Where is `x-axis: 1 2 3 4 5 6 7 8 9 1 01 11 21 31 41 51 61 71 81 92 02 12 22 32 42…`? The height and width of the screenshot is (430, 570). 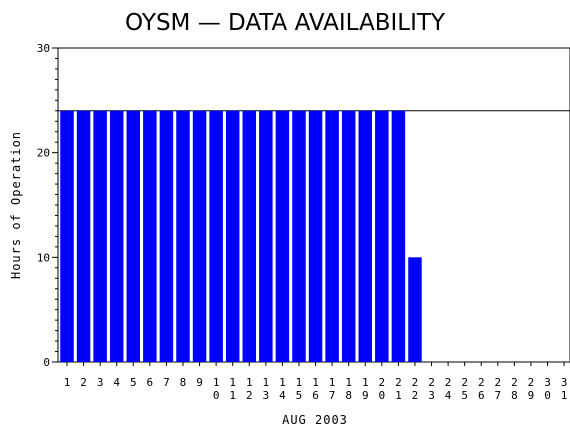
x-axis: 1 2 3 4 5 6 7 8 9 1 01 11 21 31 41 51 61 71 81 92 02 12 22 32 42… is located at coordinates (316, 382).